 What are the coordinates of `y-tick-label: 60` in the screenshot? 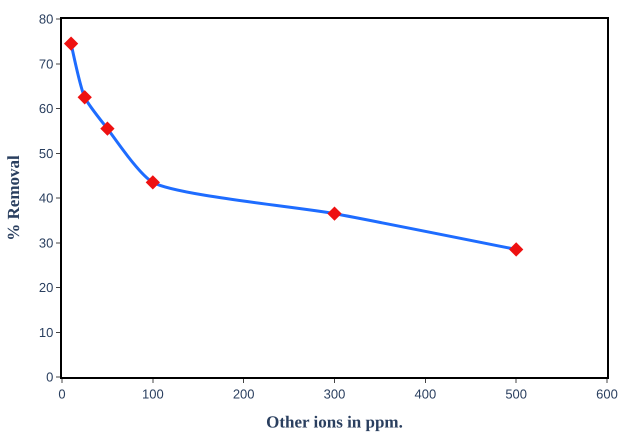 It's located at (46, 108).